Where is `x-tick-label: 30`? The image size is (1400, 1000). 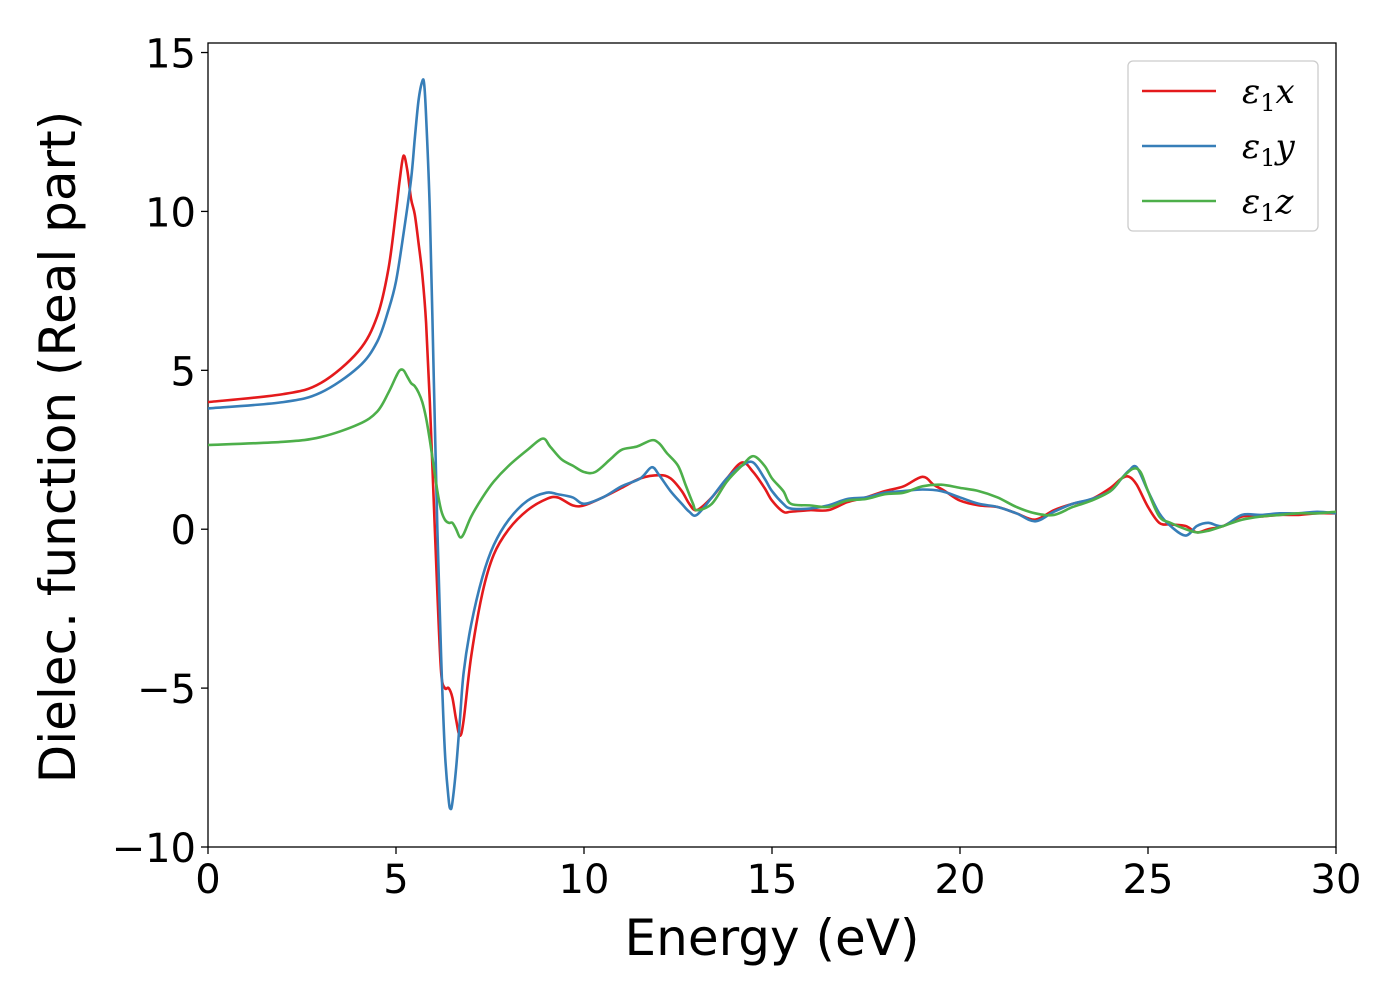
x-tick-label: 30 is located at coordinates (1336, 880).